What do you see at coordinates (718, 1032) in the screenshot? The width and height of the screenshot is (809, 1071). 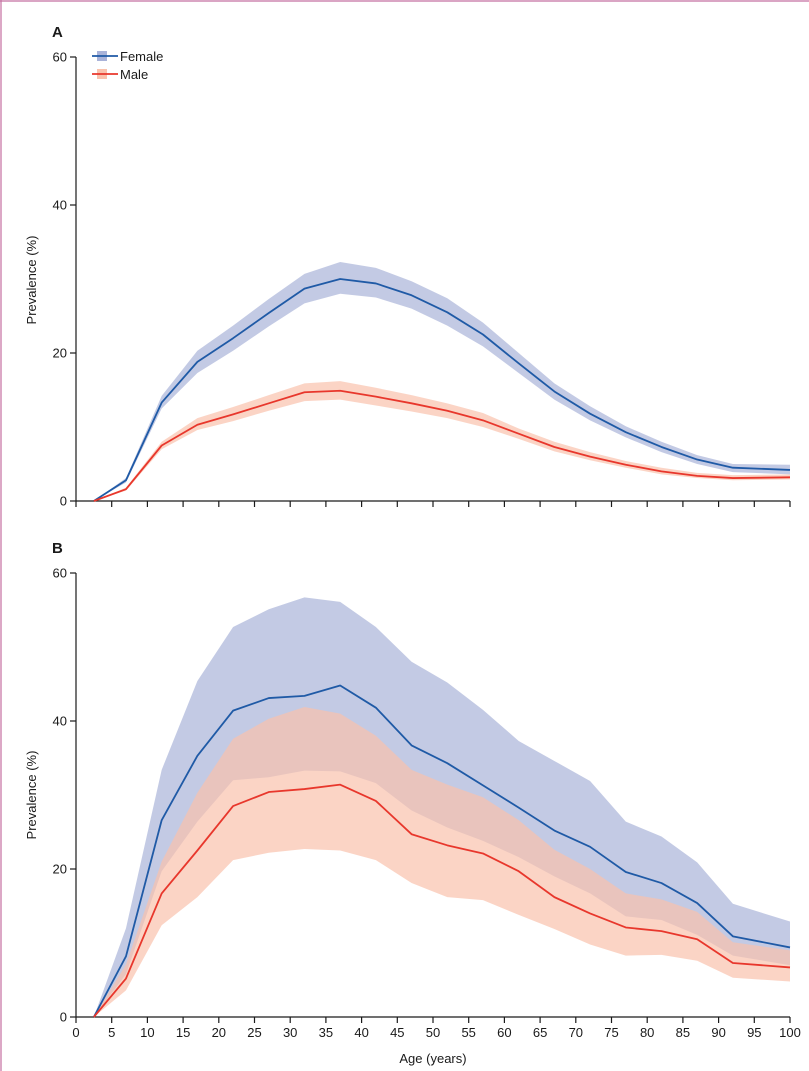 I see `panel-b-x-tick-label: 90` at bounding box center [718, 1032].